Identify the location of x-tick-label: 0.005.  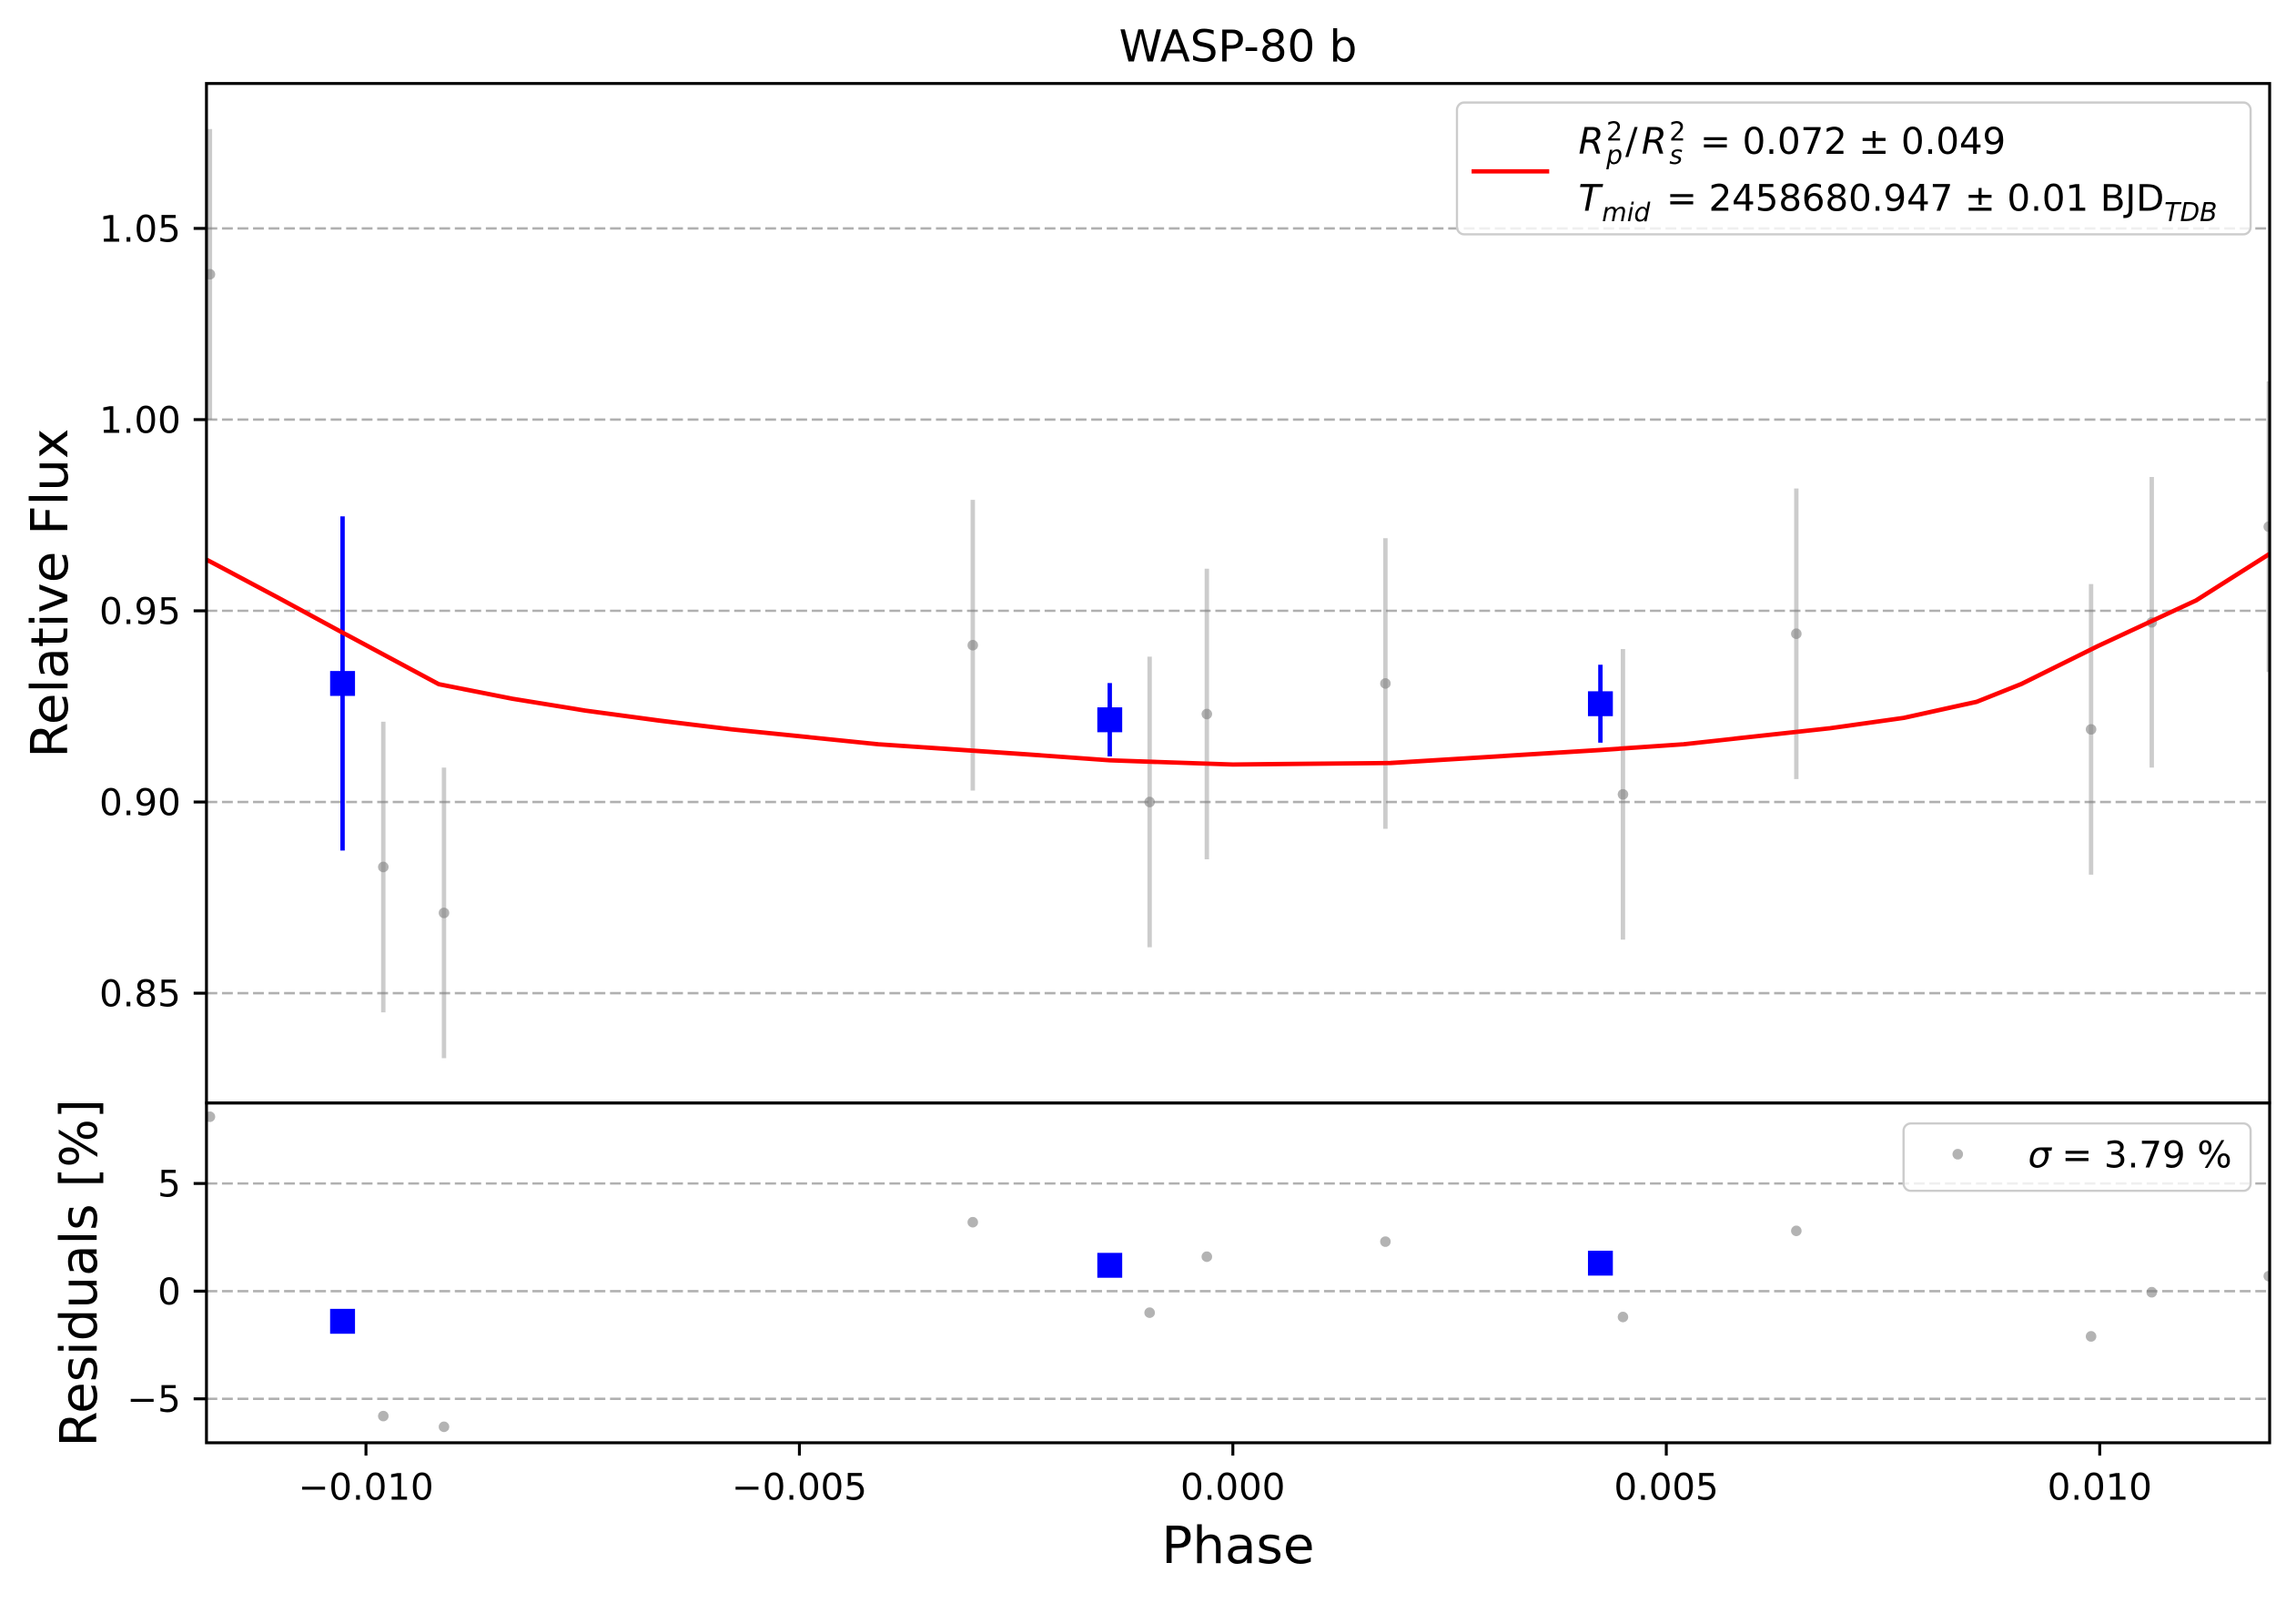
(1666, 1488).